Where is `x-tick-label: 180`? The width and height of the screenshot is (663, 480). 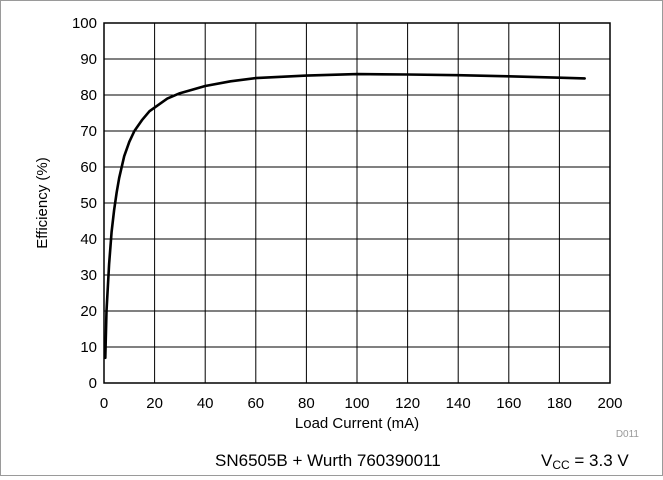 x-tick-label: 180 is located at coordinates (559, 403).